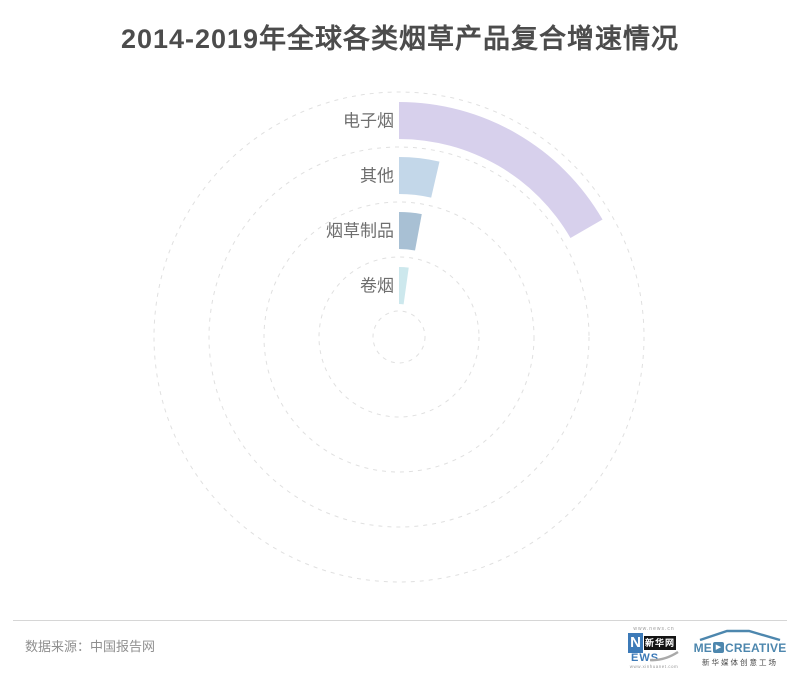 Image resolution: width=800 pixels, height=680 pixels. What do you see at coordinates (703, 647) in the screenshot?
I see `medcreative-me: ME` at bounding box center [703, 647].